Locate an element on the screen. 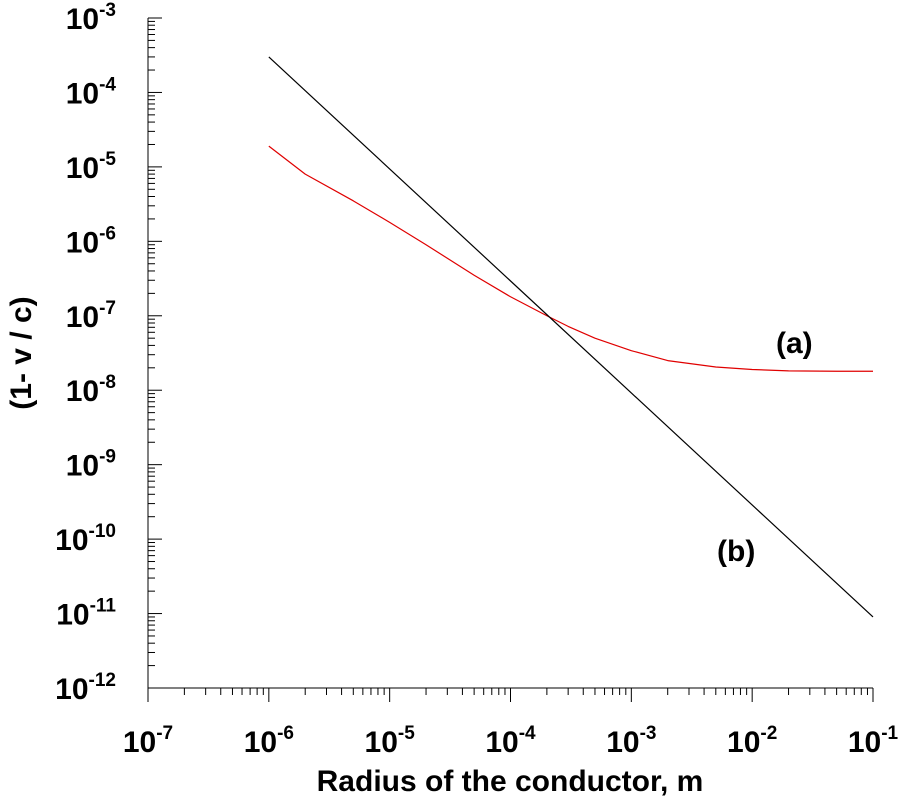  x-tick-label: 10⁻⁷ is located at coordinates (148, 741).